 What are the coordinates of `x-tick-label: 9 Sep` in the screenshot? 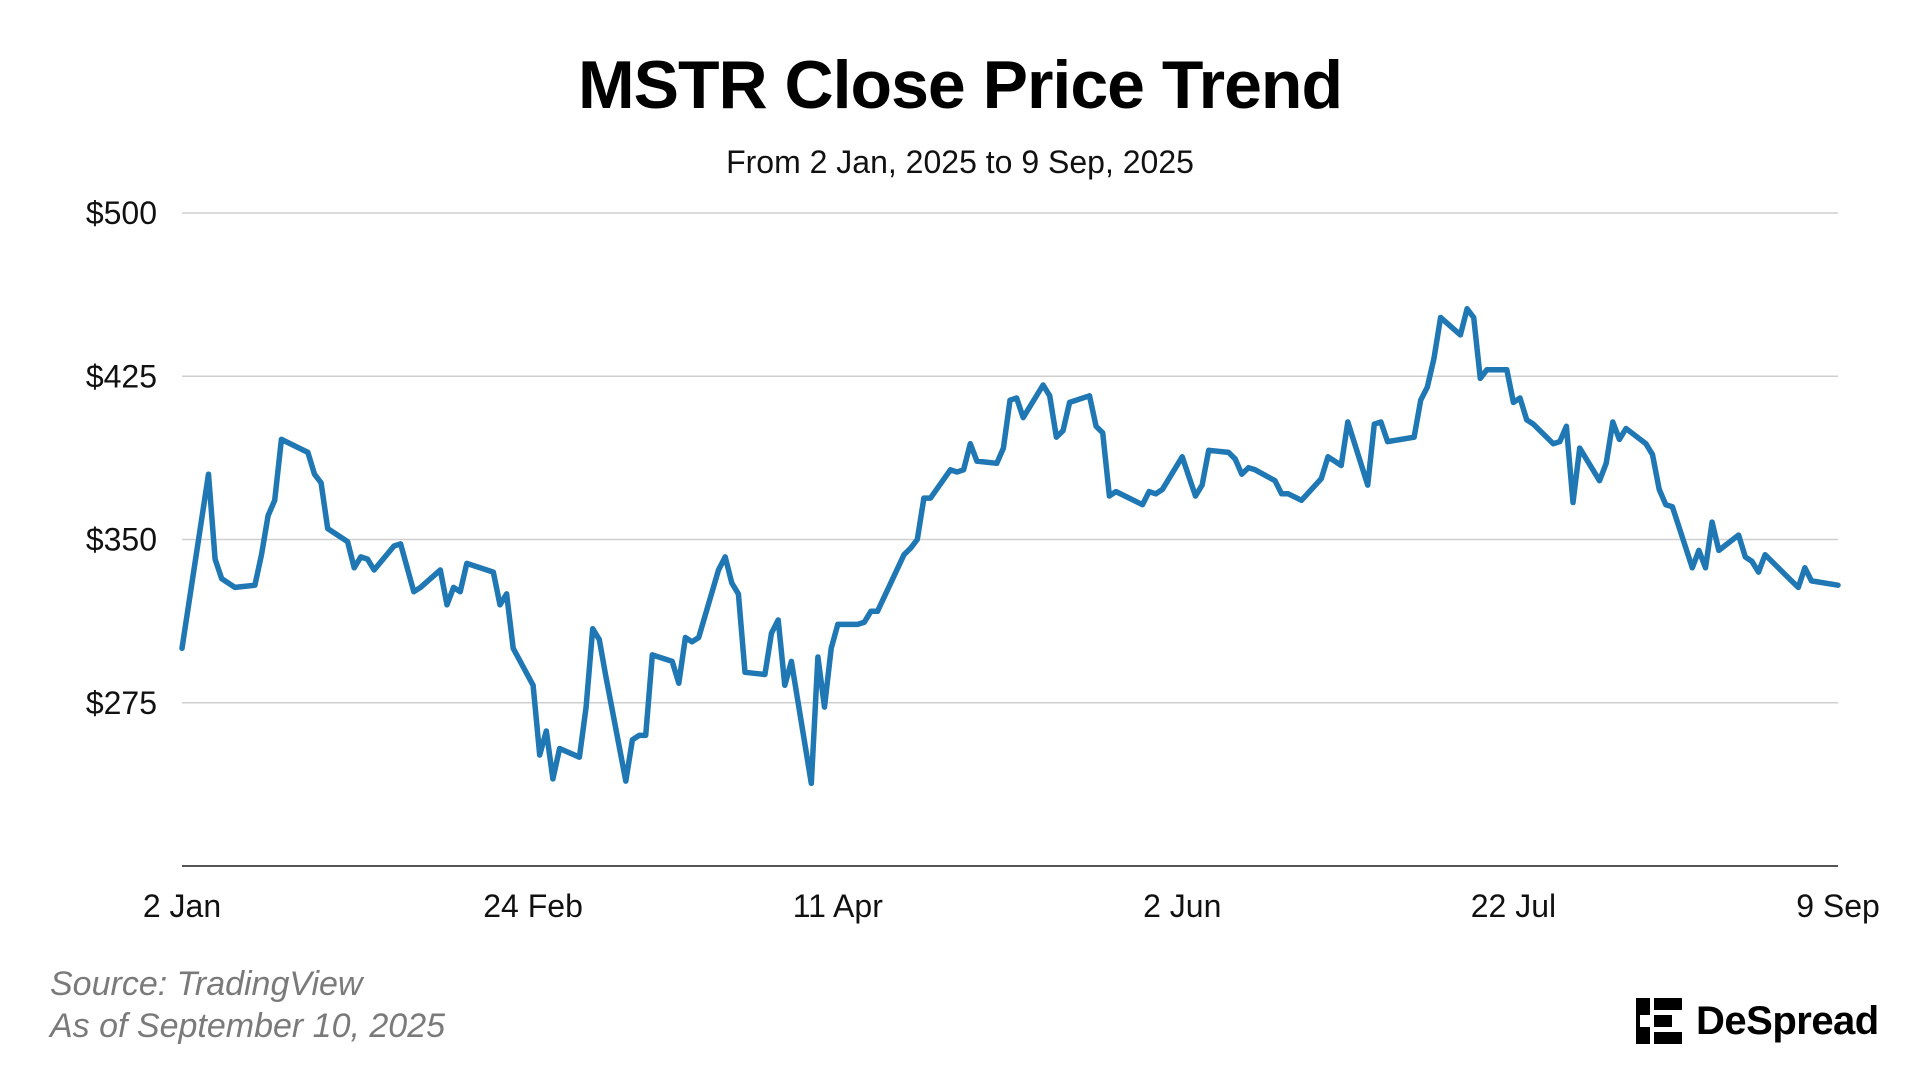 It's located at (1838, 906).